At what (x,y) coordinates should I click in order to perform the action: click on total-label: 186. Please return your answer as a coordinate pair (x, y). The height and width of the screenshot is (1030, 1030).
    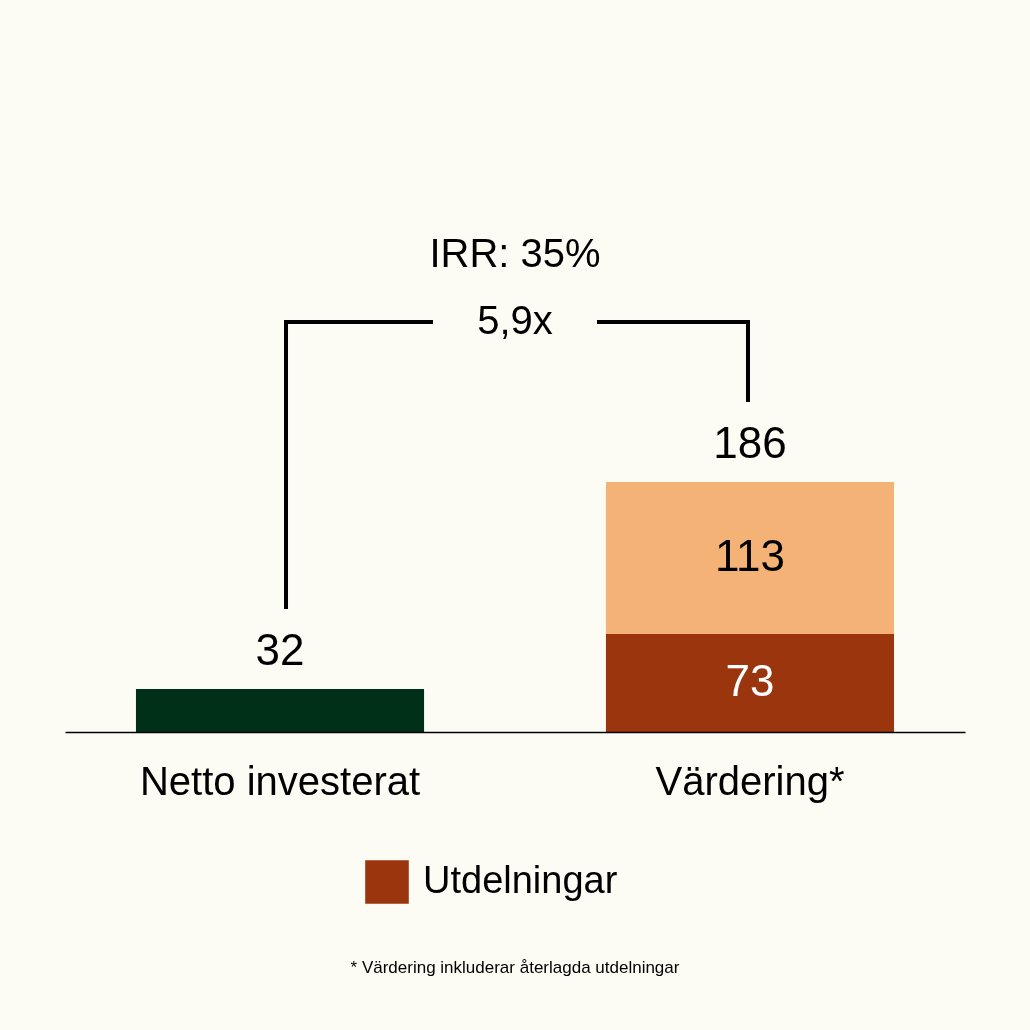
    Looking at the image, I should click on (750, 442).